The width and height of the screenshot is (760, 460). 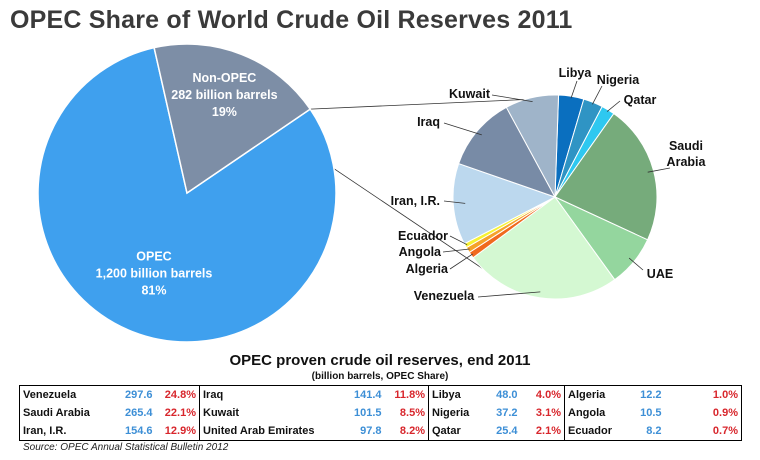 I want to click on country-name: Nigeria, so click(x=454, y=413).